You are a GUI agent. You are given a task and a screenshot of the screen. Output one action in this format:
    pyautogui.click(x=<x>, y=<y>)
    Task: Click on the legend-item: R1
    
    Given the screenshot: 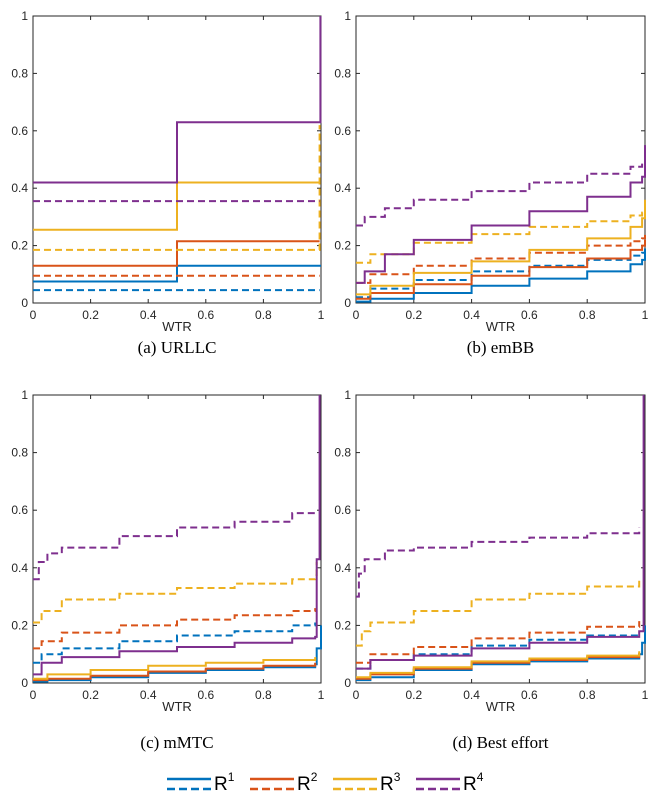 What is the action you would take?
    pyautogui.click(x=201, y=782)
    